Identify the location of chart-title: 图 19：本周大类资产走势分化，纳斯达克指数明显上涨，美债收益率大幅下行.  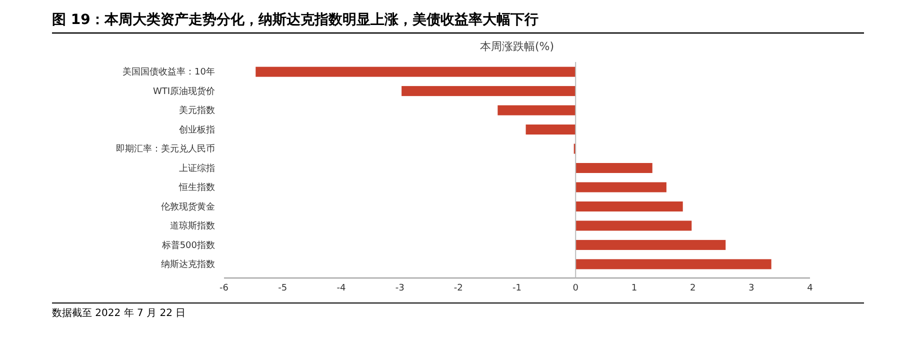
(295, 19).